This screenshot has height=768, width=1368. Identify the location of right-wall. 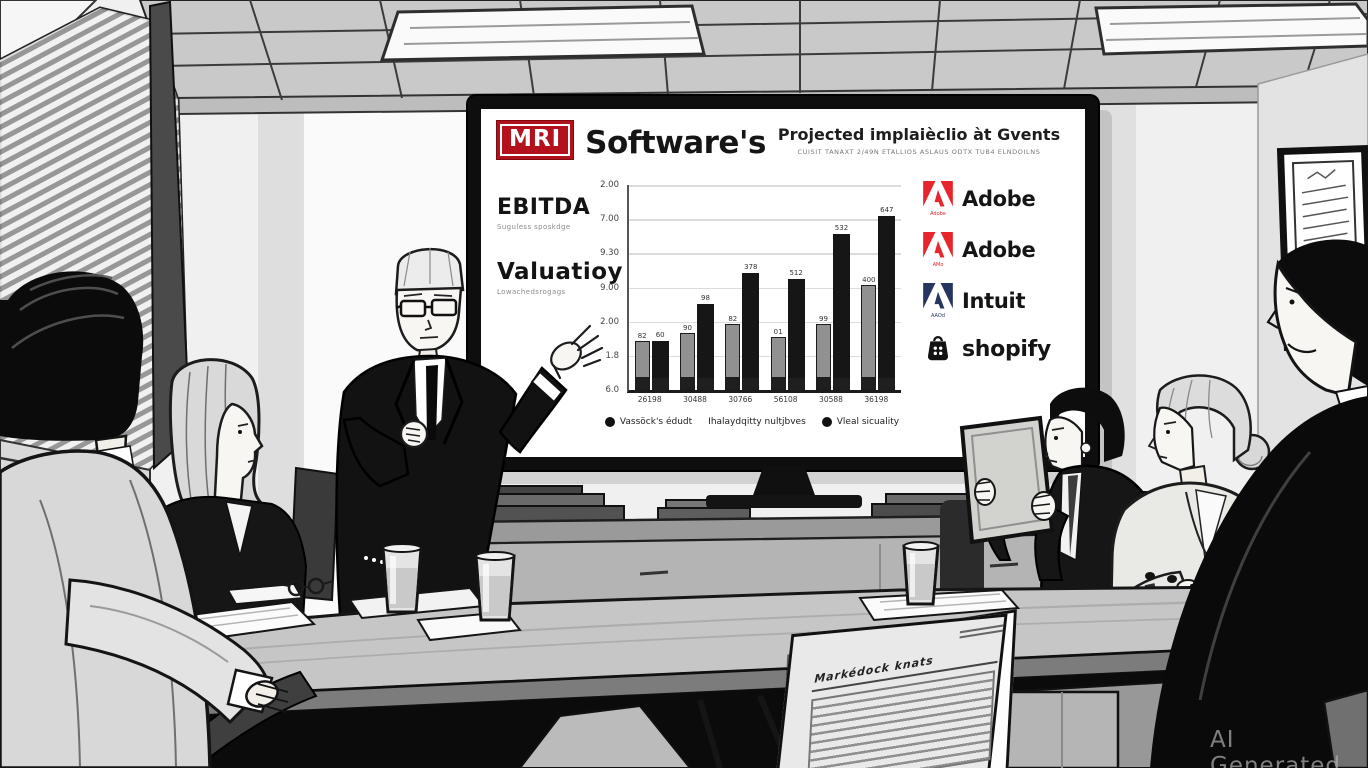
(1312, 382).